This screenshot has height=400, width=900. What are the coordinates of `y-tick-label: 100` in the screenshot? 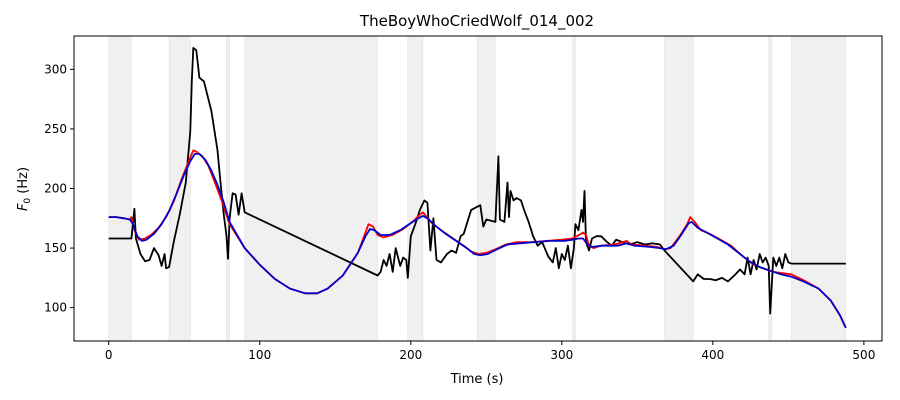 It's located at (55, 308).